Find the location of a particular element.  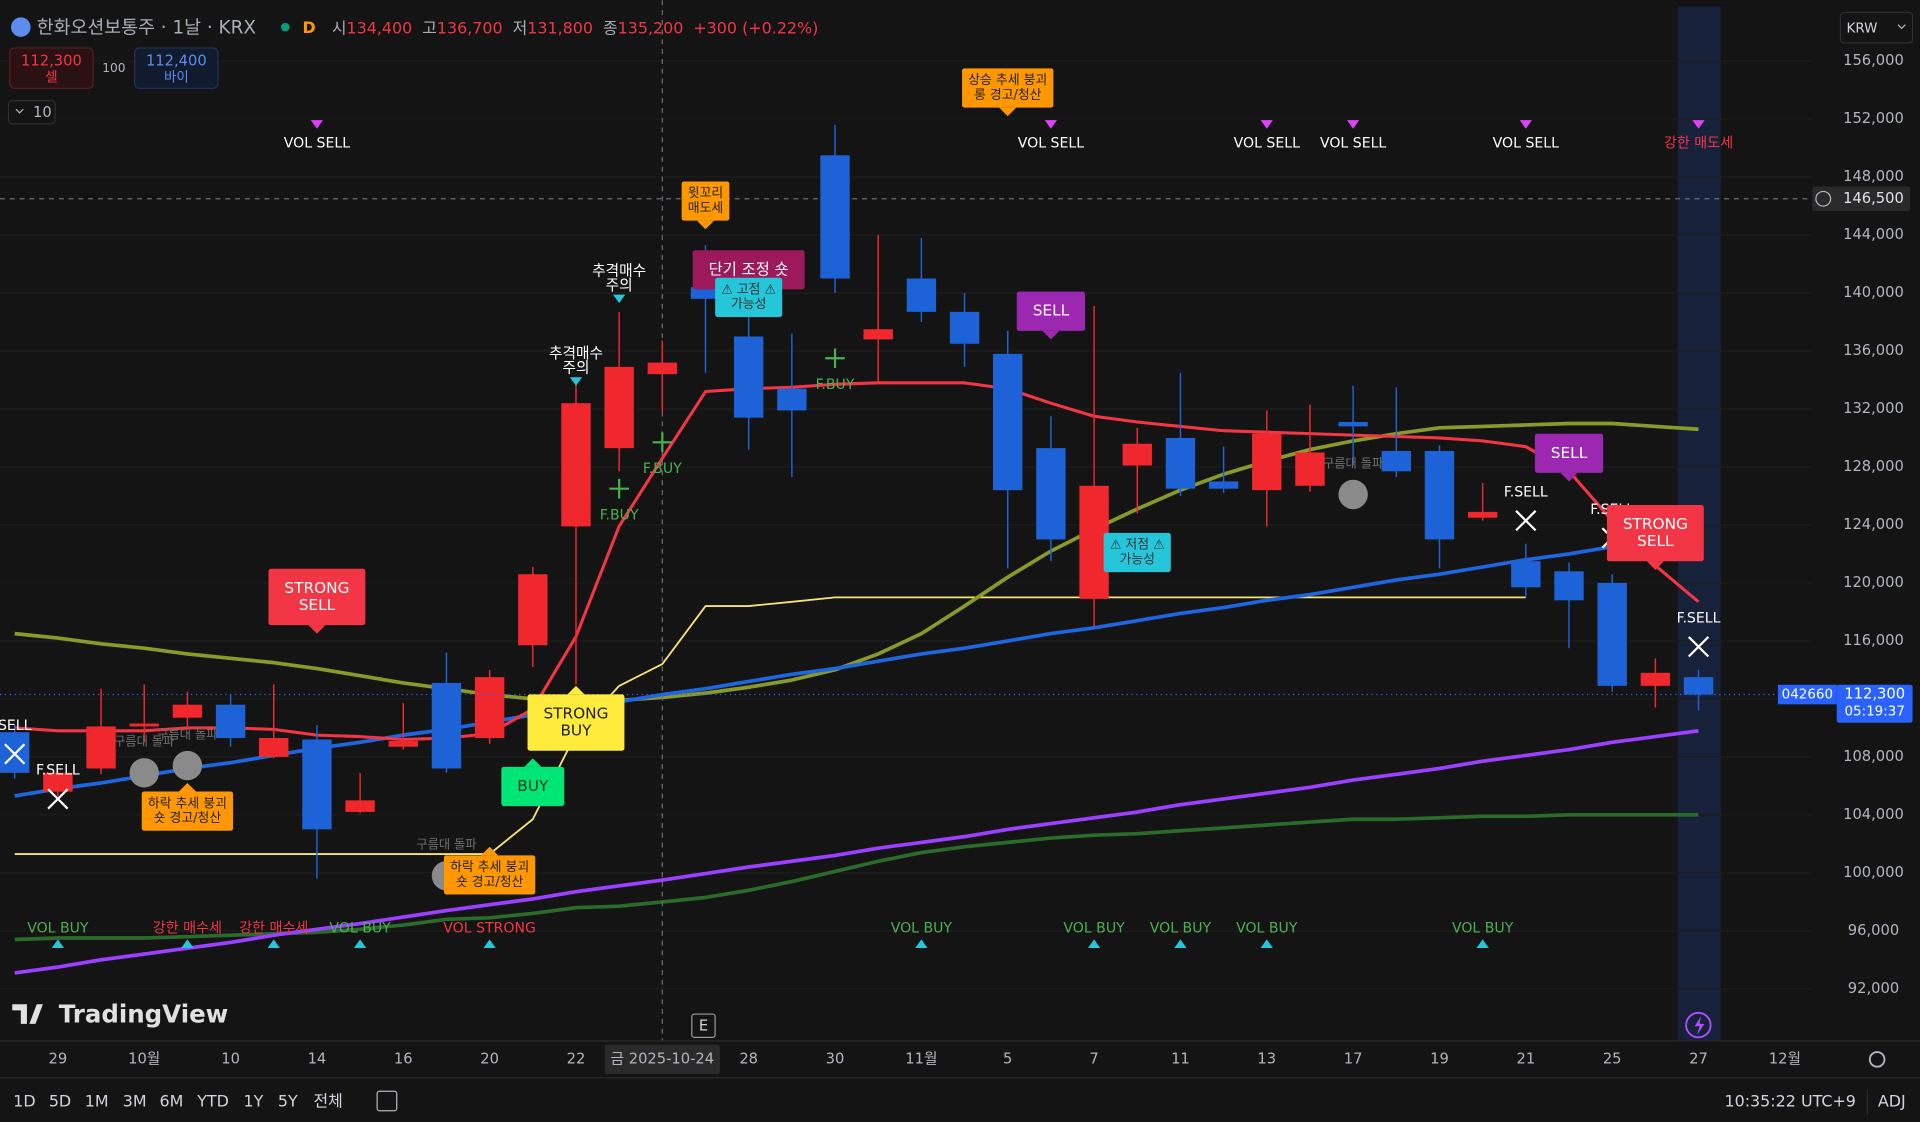

x-tick-label: 10월 is located at coordinates (144, 1058).